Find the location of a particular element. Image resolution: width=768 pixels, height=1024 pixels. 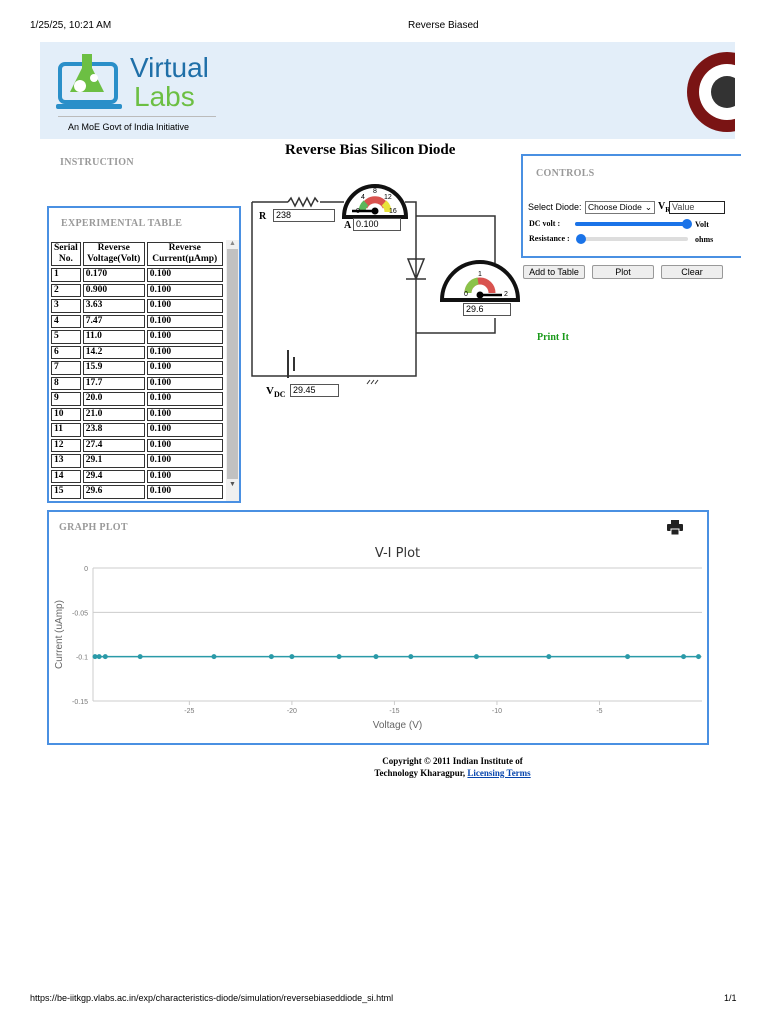

vr-input: Value is located at coordinates (697, 207).